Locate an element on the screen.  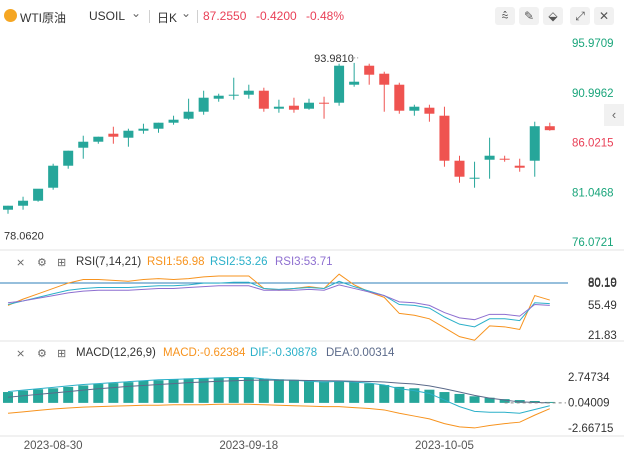
x-tick-label: 2023-10-05 is located at coordinates (444, 446).